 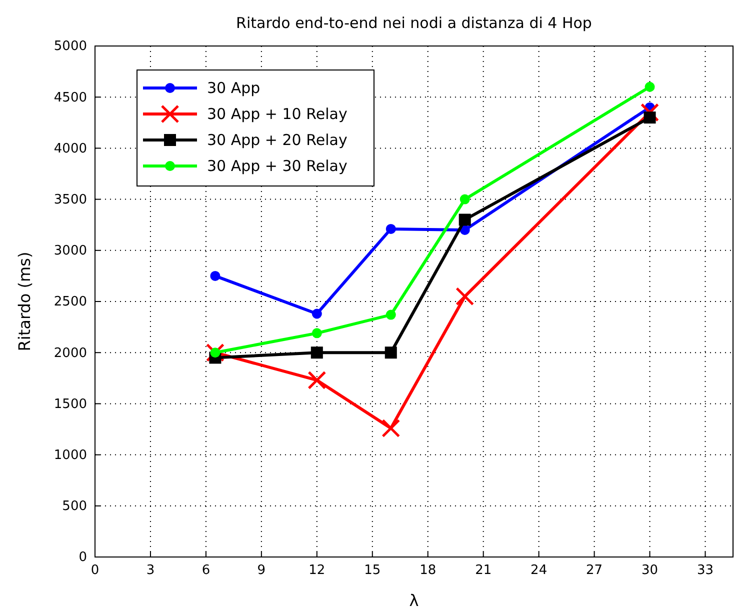 What do you see at coordinates (82, 558) in the screenshot?
I see `y-tick-label: 0` at bounding box center [82, 558].